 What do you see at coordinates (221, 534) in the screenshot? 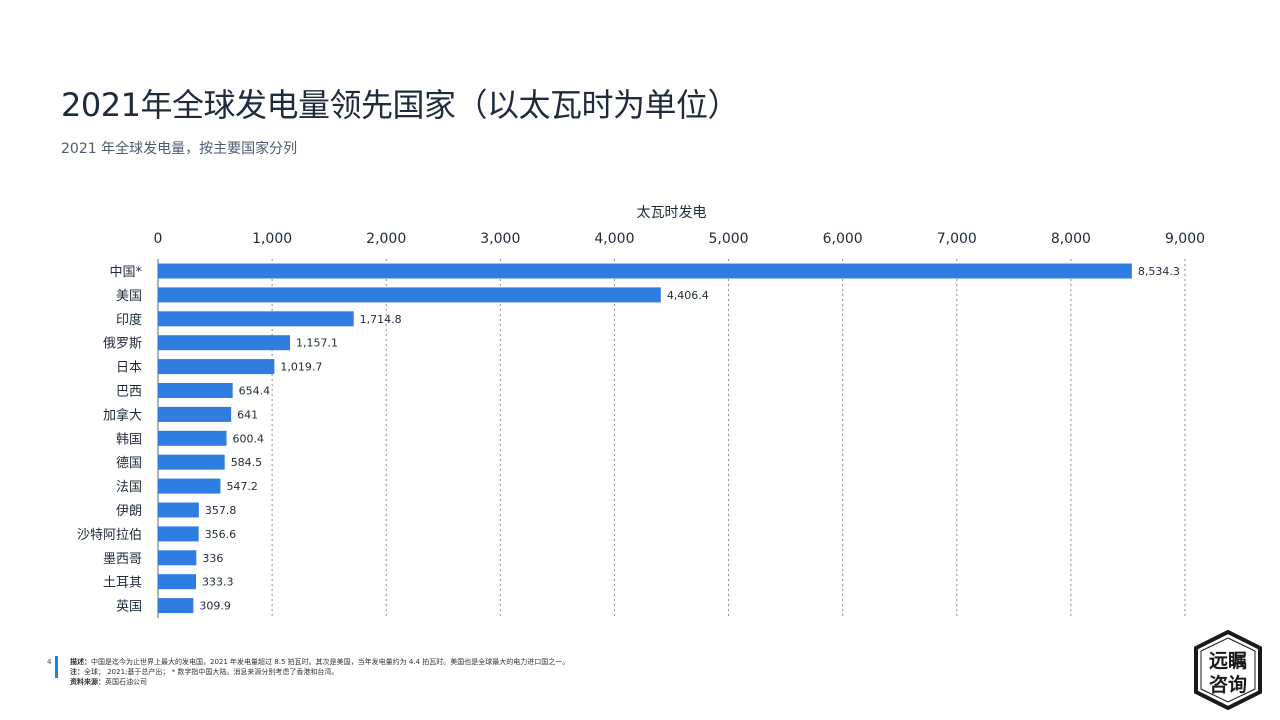
I see `data-label: 356.6` at bounding box center [221, 534].